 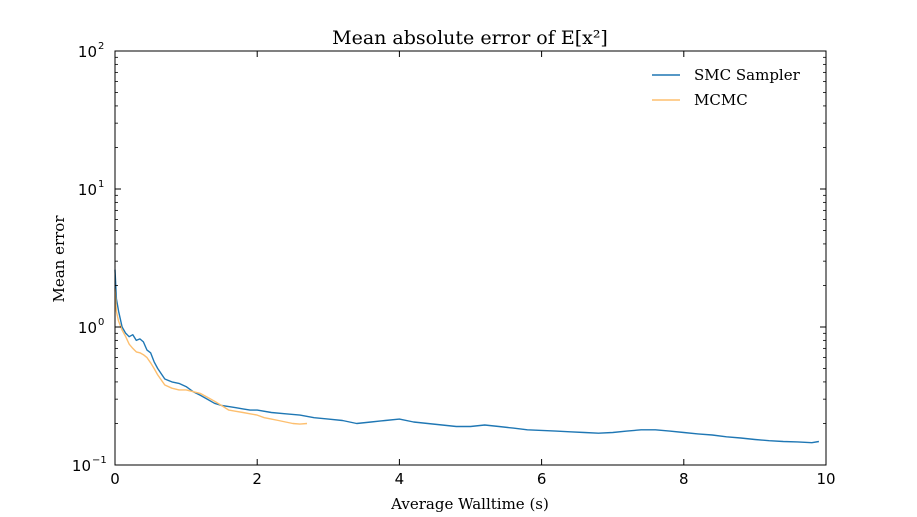 I want to click on x-tick-label: 2, so click(x=257, y=479).